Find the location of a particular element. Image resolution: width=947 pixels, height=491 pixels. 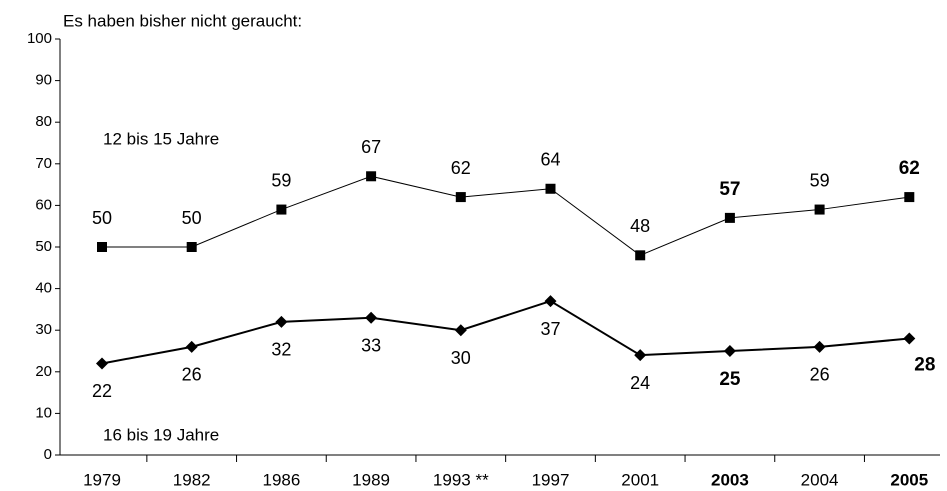

x-tick-label: 1989 is located at coordinates (371, 479).